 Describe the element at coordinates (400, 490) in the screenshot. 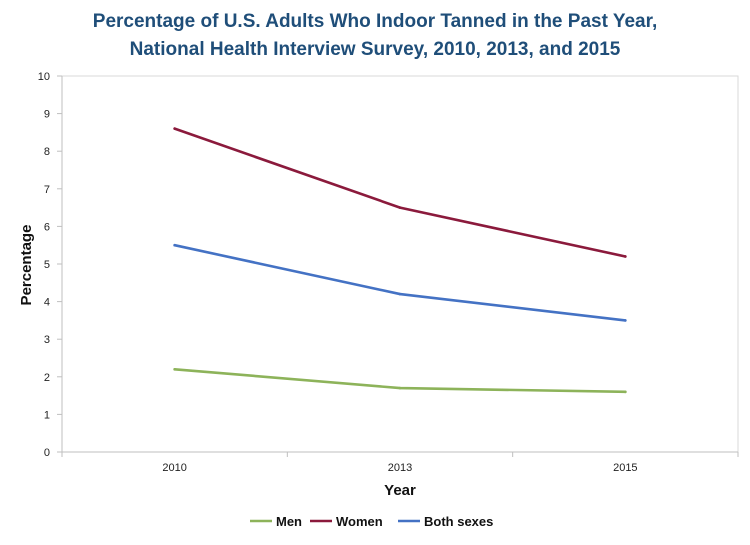

I see `x-axis-title: Year` at that location.